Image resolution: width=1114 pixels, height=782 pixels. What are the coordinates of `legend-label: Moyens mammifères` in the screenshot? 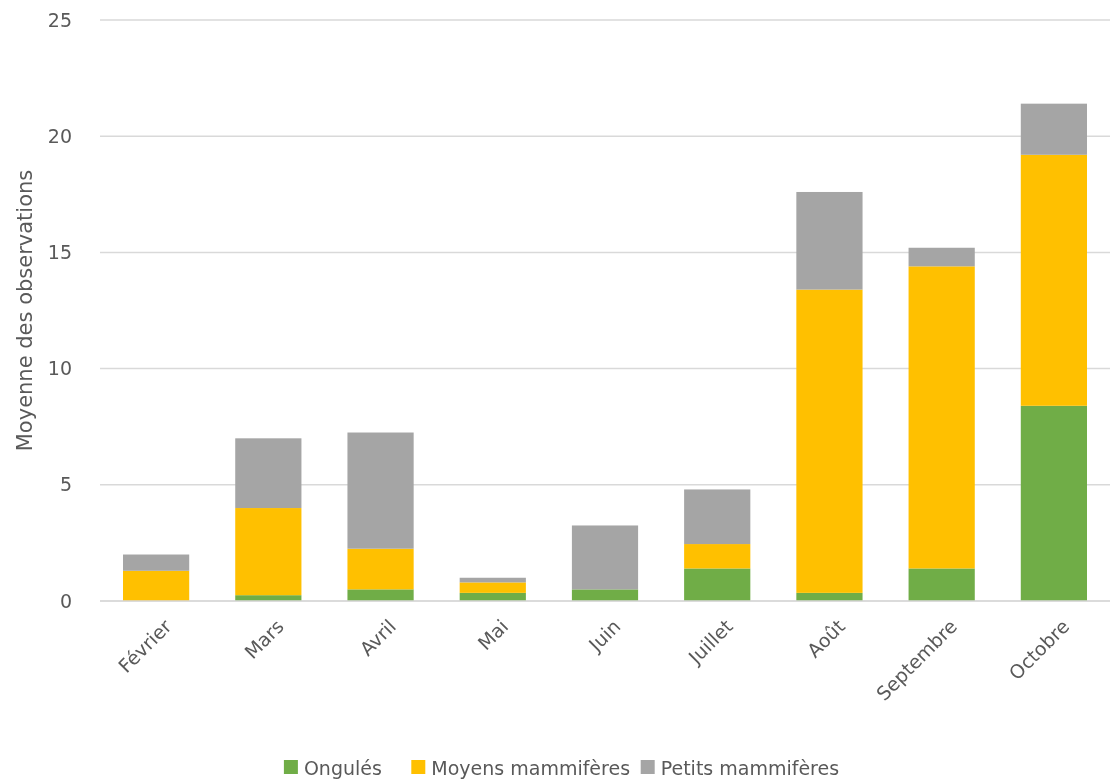 It's located at (531, 767).